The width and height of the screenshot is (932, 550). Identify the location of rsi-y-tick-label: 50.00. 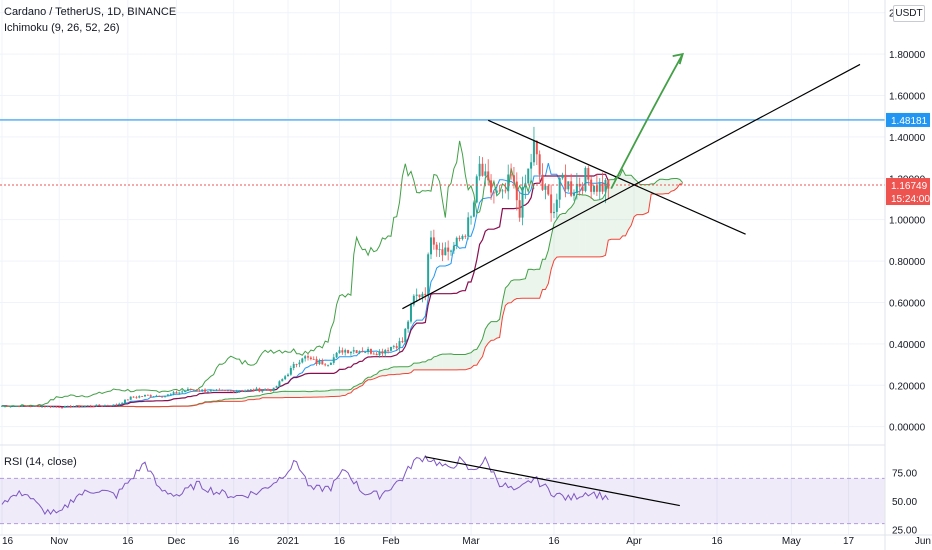
(904, 502).